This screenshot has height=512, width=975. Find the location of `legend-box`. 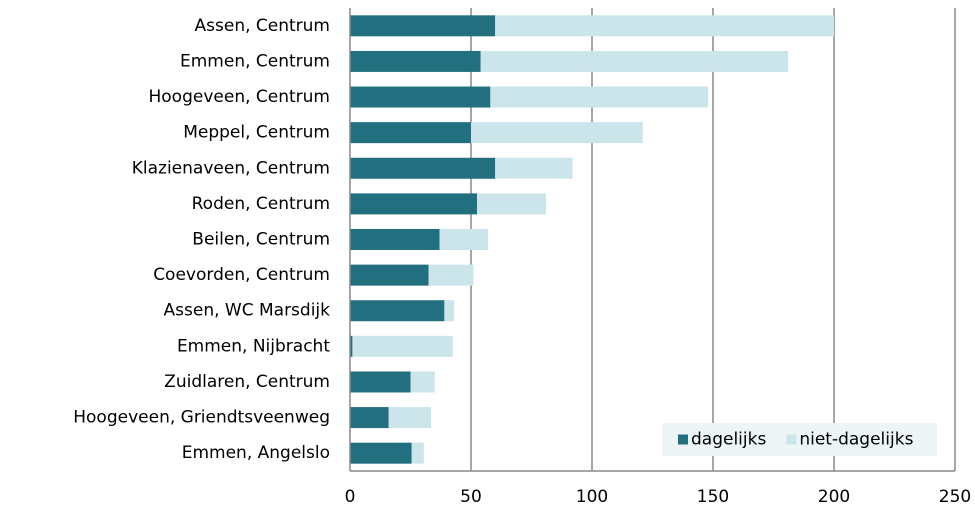

legend-box is located at coordinates (799, 439).